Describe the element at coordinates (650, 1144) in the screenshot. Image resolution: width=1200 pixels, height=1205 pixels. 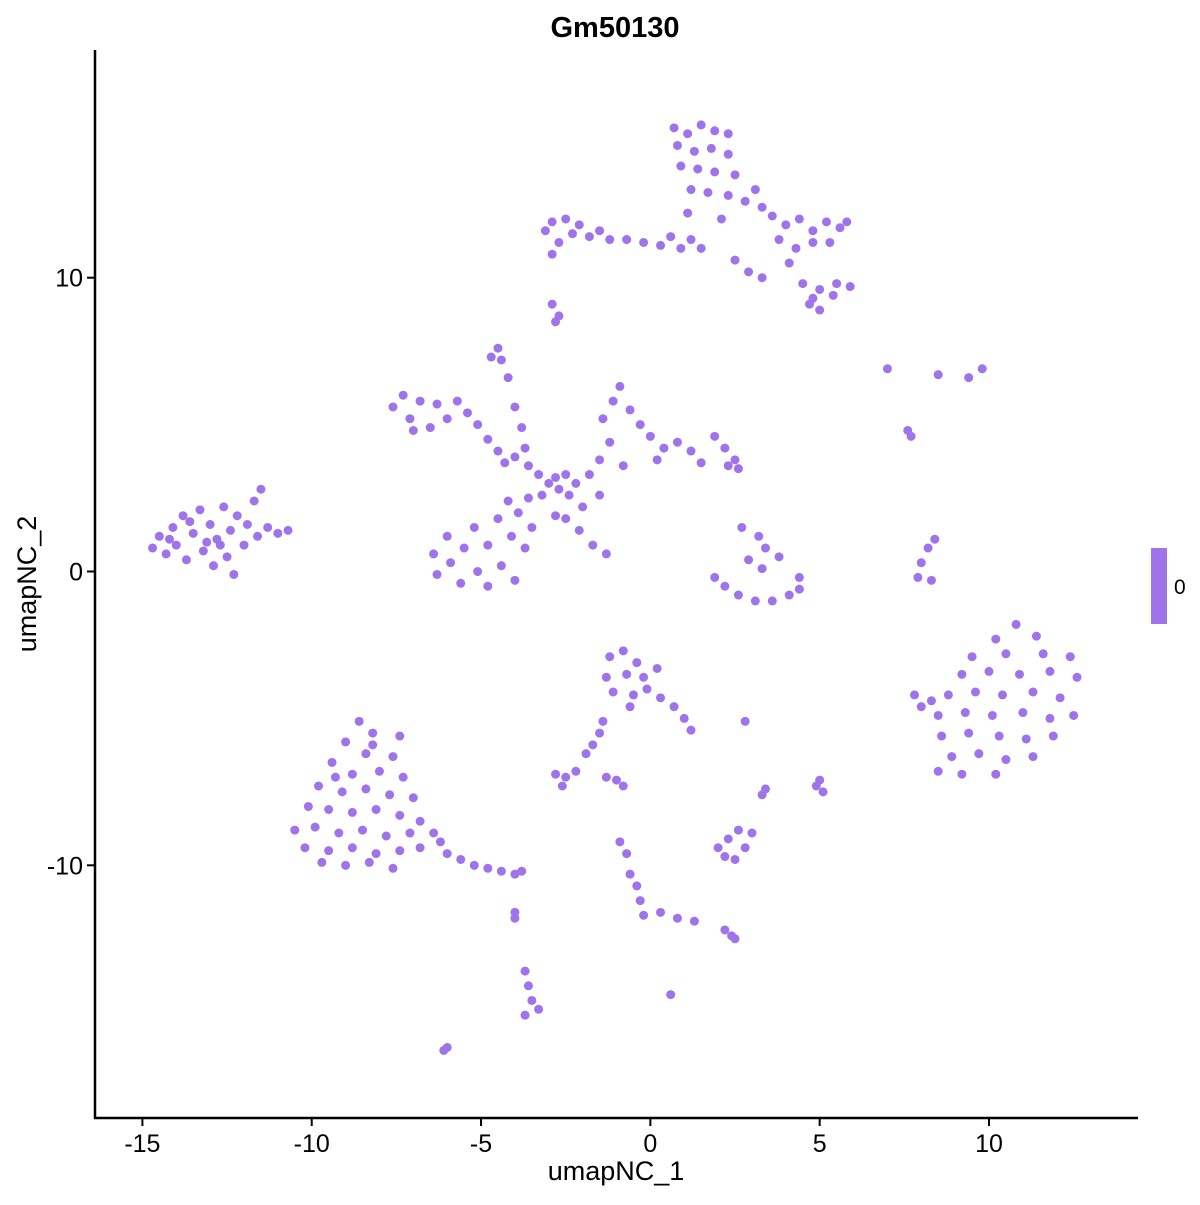
I see `x-tick-label: 0` at that location.